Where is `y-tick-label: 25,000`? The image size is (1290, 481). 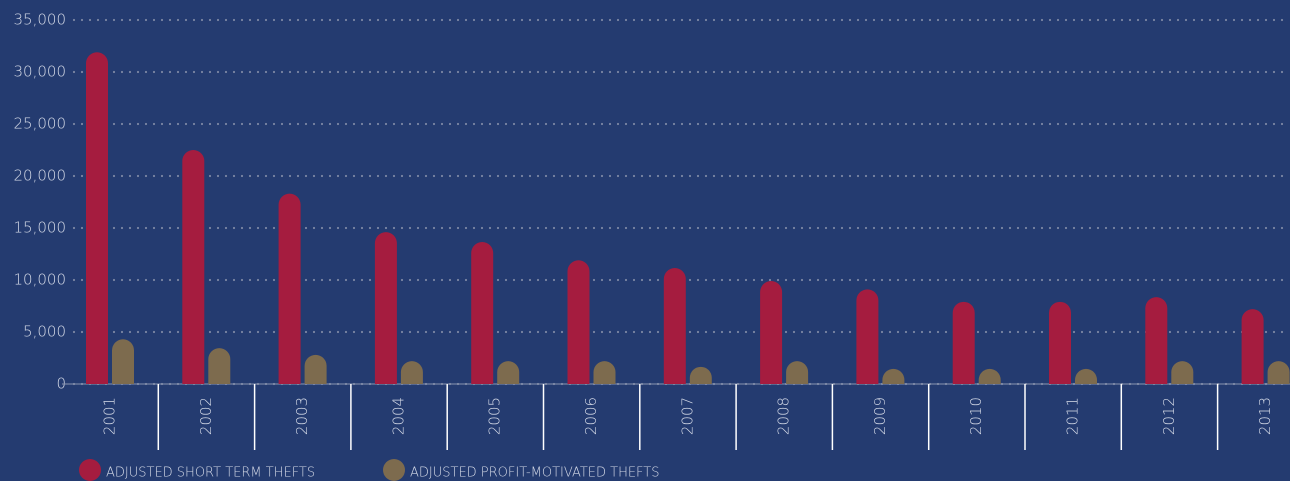 y-tick-label: 25,000 is located at coordinates (40, 124).